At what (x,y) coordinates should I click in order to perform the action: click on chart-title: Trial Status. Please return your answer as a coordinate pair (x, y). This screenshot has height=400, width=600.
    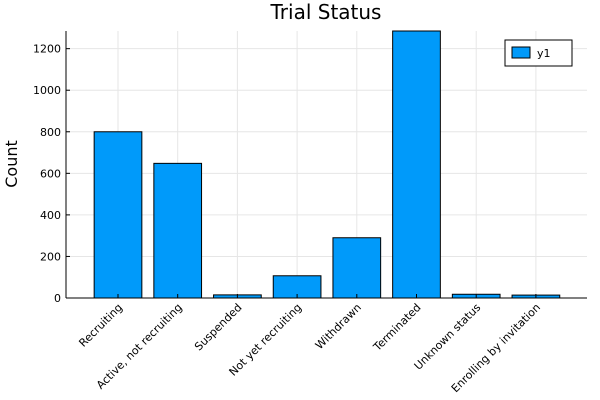
    Looking at the image, I should click on (326, 12).